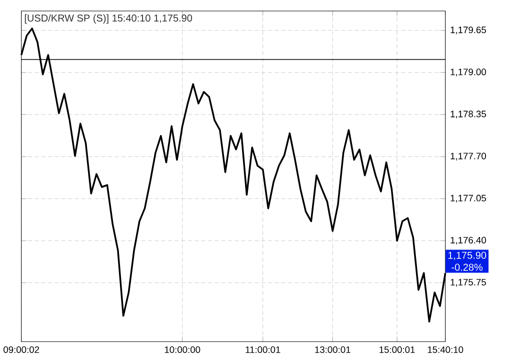 The height and width of the screenshot is (363, 509). Describe the element at coordinates (467, 267) in the screenshot. I see `text: -0.28%` at that location.